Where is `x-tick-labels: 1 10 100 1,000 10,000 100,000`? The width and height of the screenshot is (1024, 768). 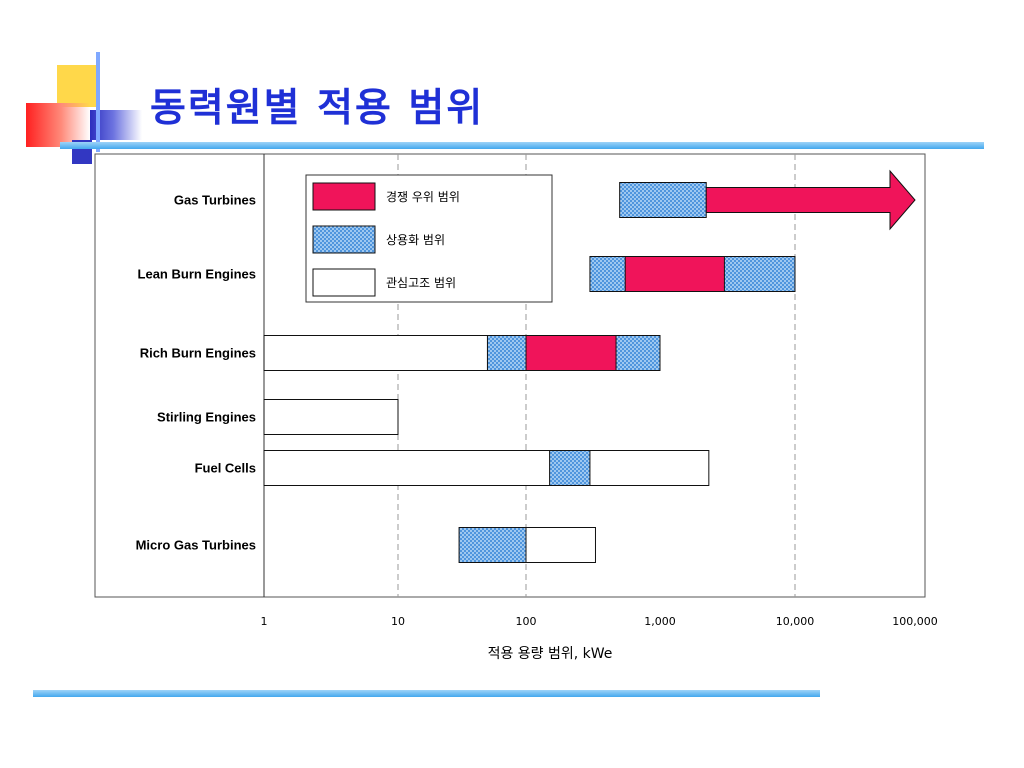
x-tick-labels: 1 10 100 1,000 10,000 100,000 is located at coordinates (599, 621).